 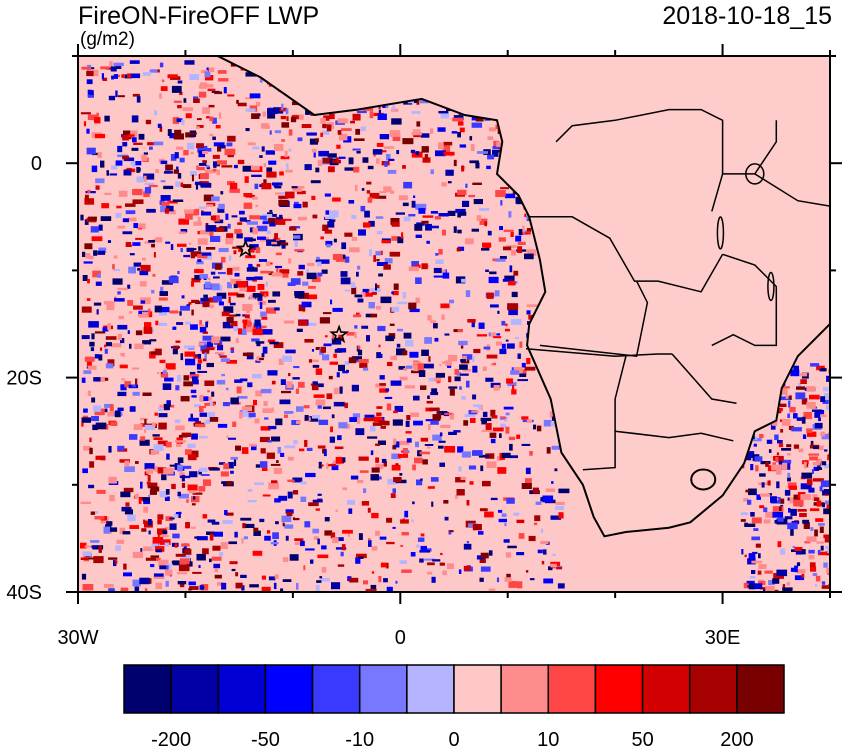 What do you see at coordinates (642, 738) in the screenshot?
I see `colorbar-label: 50` at bounding box center [642, 738].